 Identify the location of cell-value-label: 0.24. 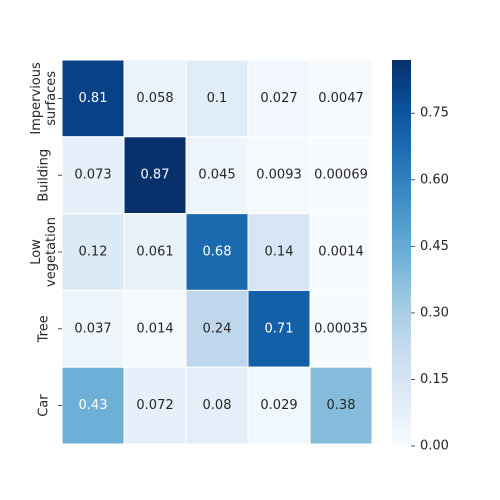
(217, 328).